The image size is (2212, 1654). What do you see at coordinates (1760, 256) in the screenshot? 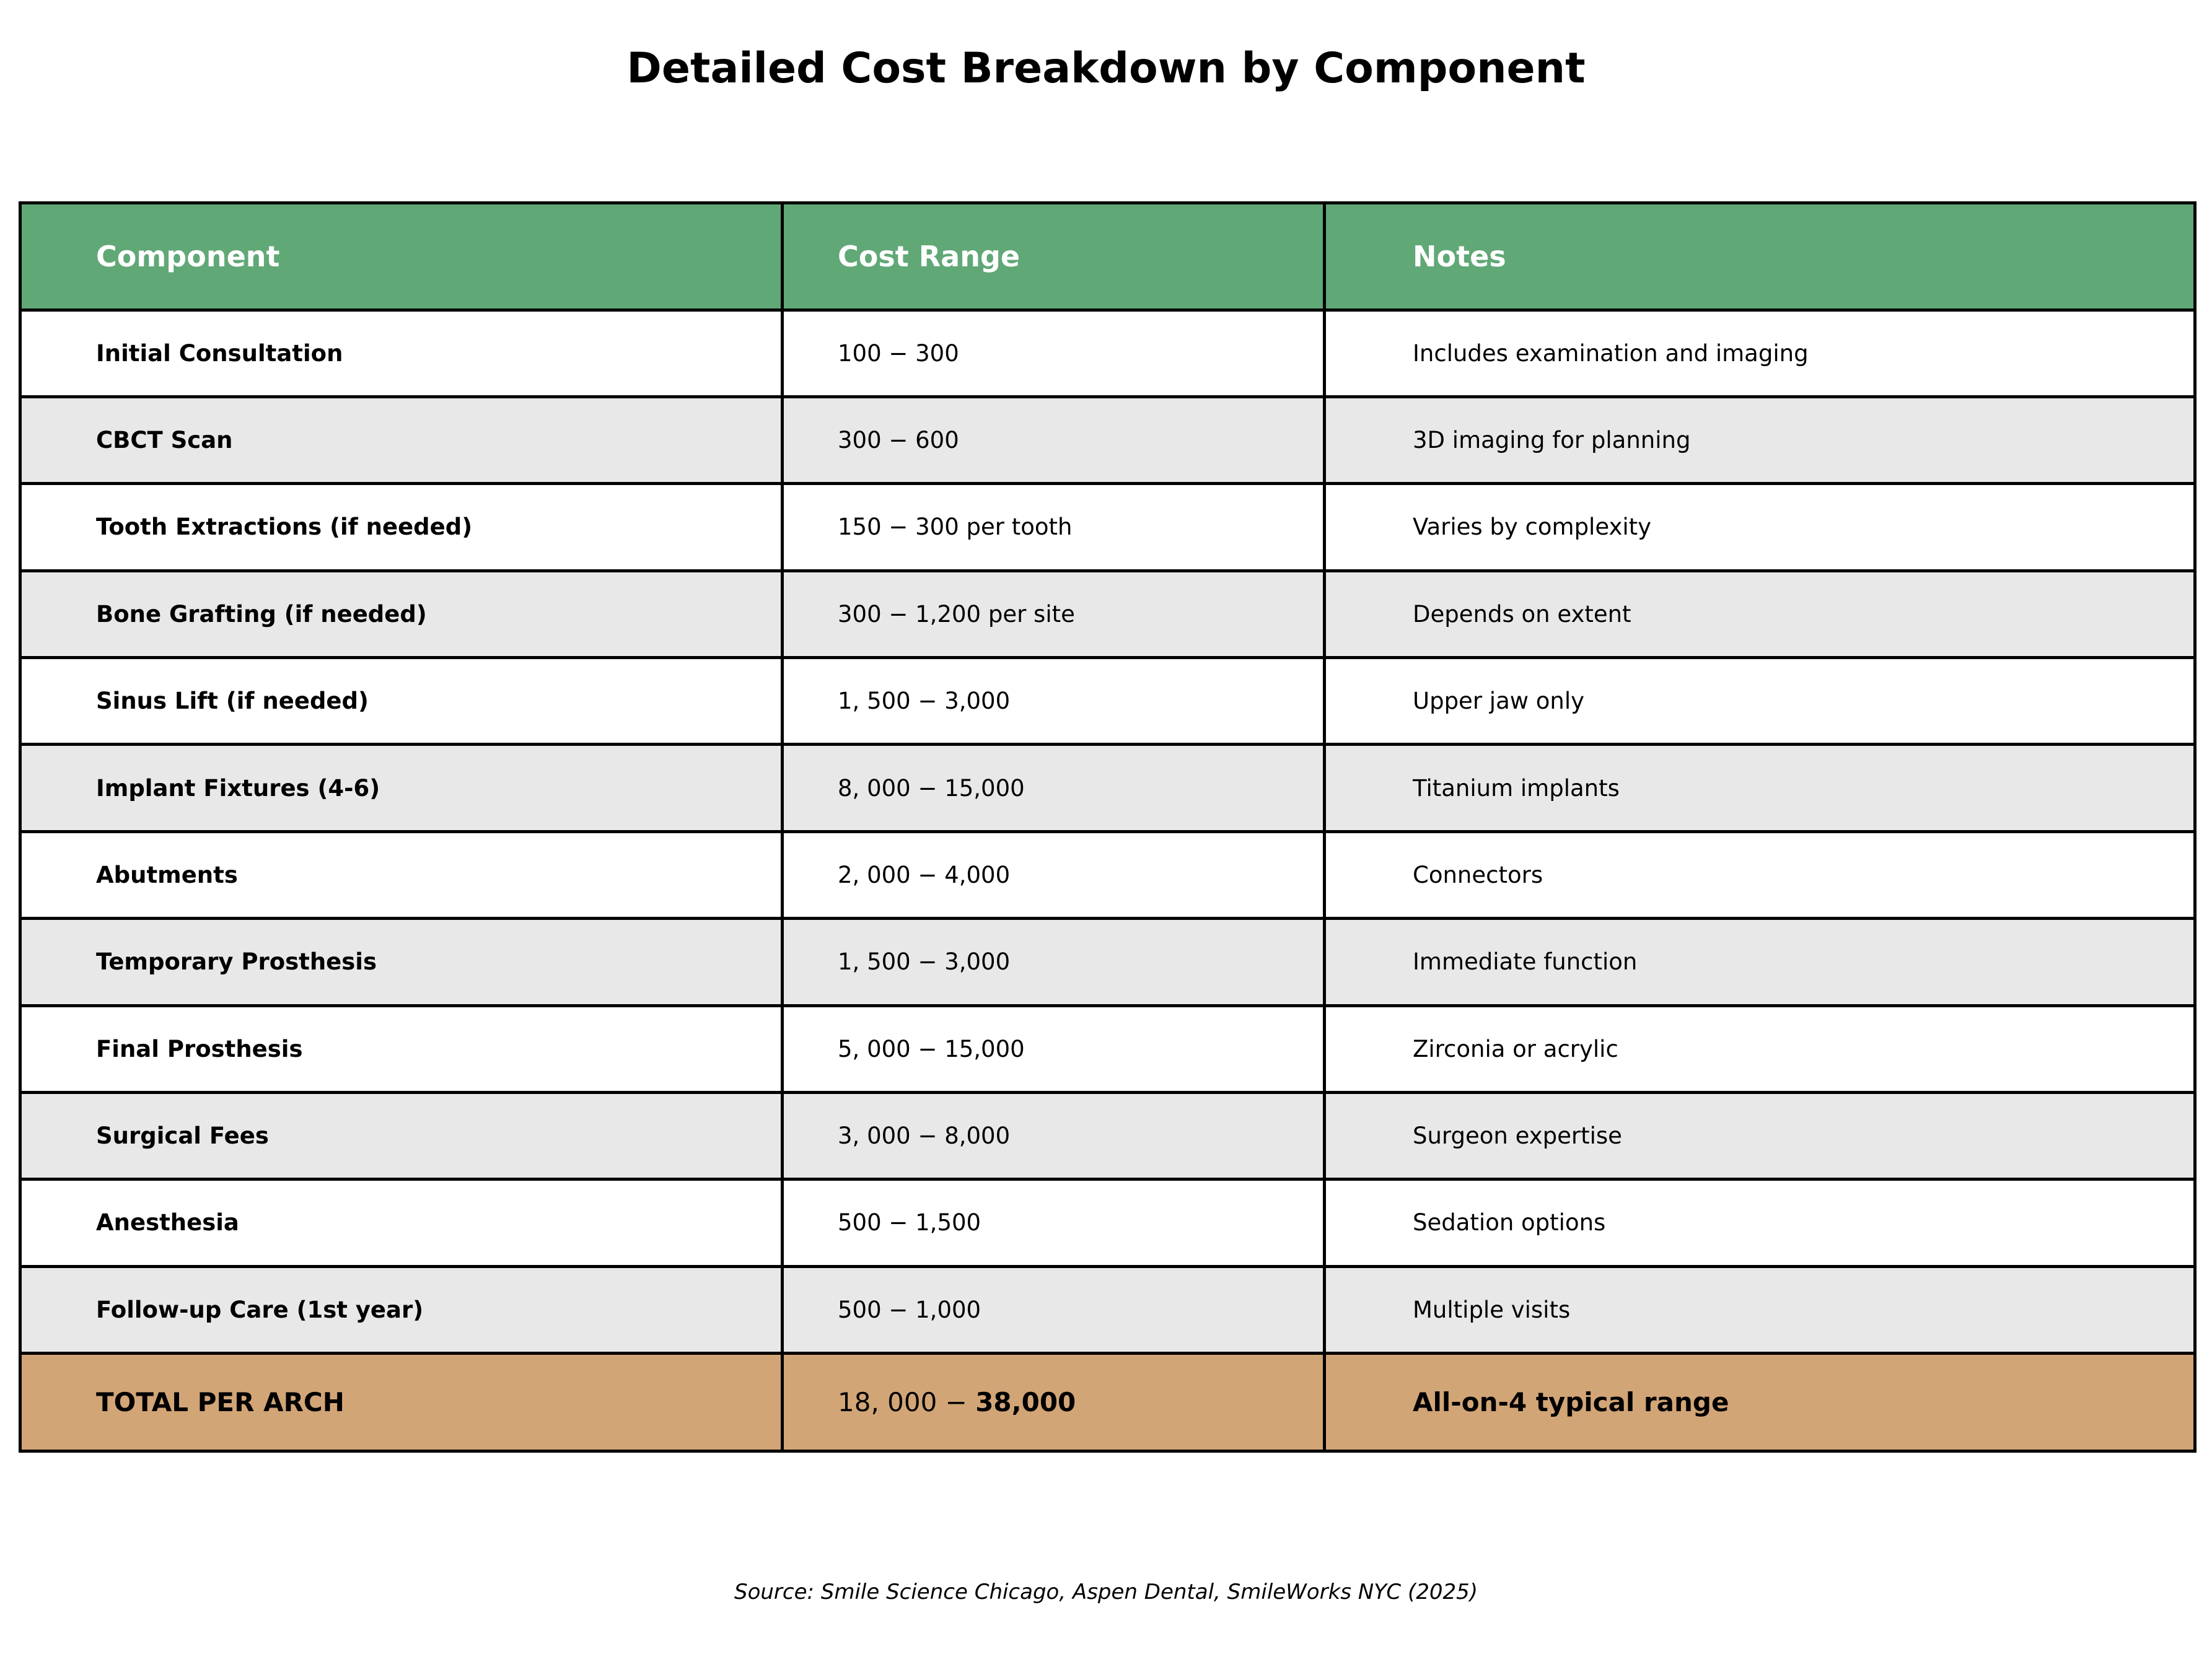
I see `column-header-notes: Notes` at bounding box center [1760, 256].